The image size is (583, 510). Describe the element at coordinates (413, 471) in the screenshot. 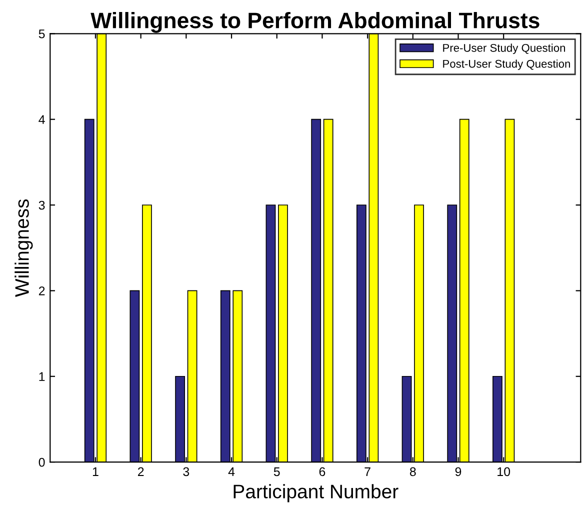

I see `x-tick-label: 8` at that location.